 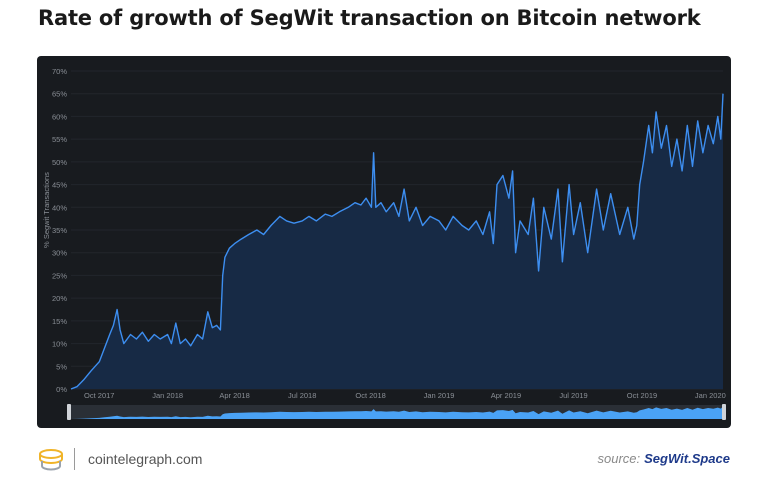 What do you see at coordinates (51, 460) in the screenshot?
I see `cointelegraph-logo-icon` at bounding box center [51, 460].